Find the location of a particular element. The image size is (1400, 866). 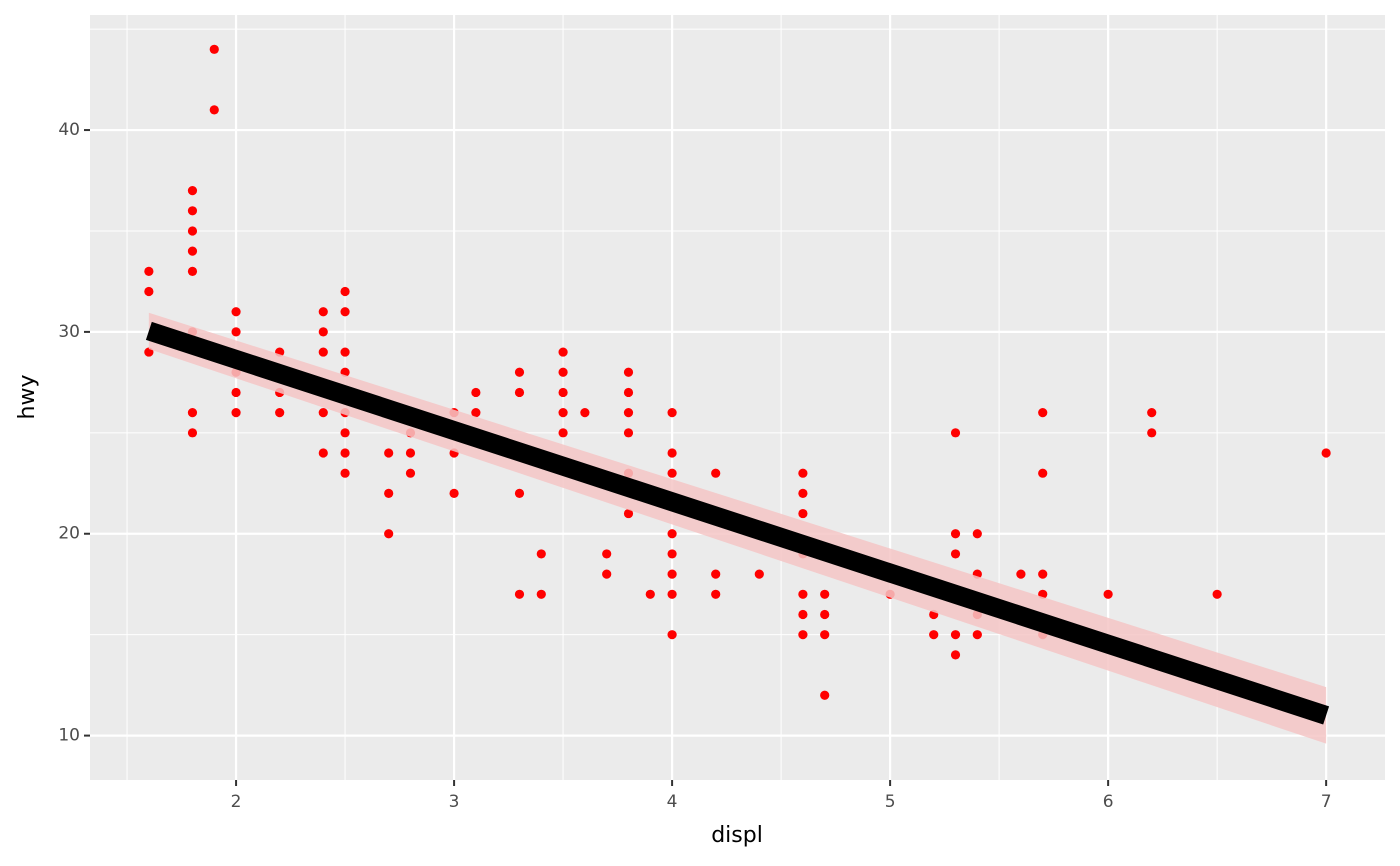

x-axis-title: displ is located at coordinates (737, 835).